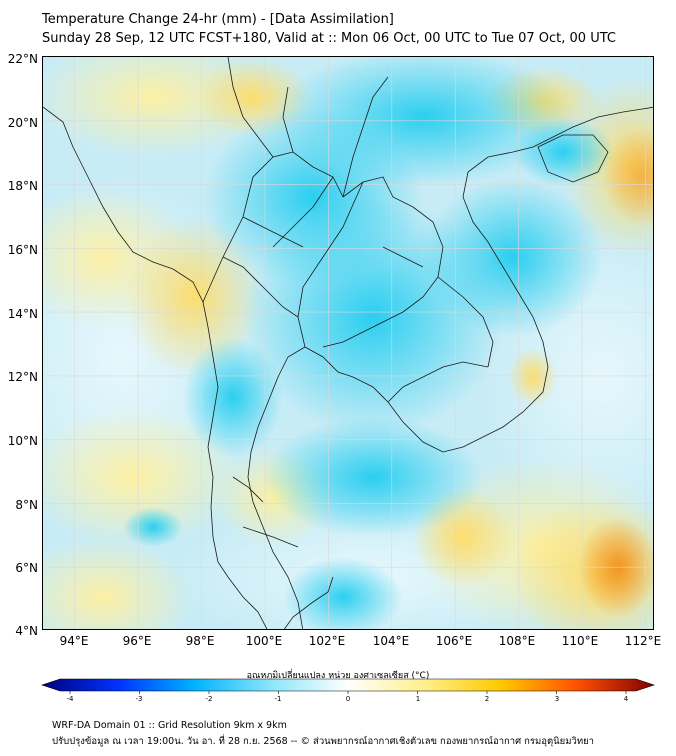  I want to click on lon-label: 96°E, so click(137, 641).